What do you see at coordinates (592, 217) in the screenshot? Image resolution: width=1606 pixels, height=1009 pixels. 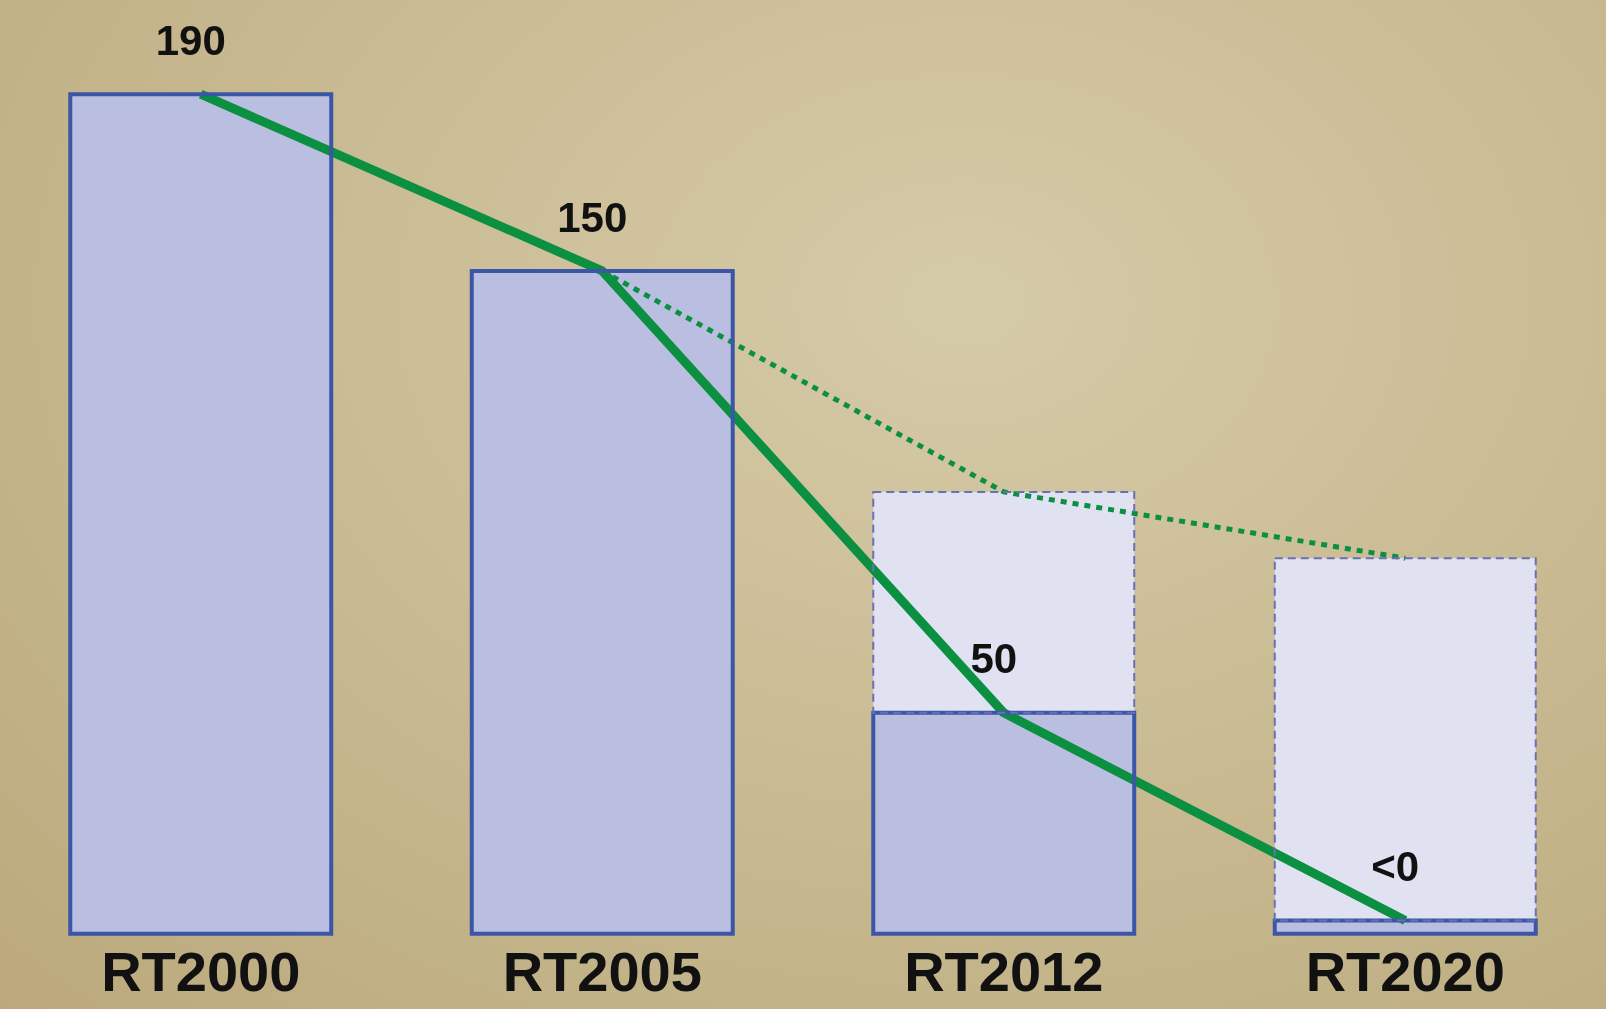 I see `data-label: 150` at bounding box center [592, 217].